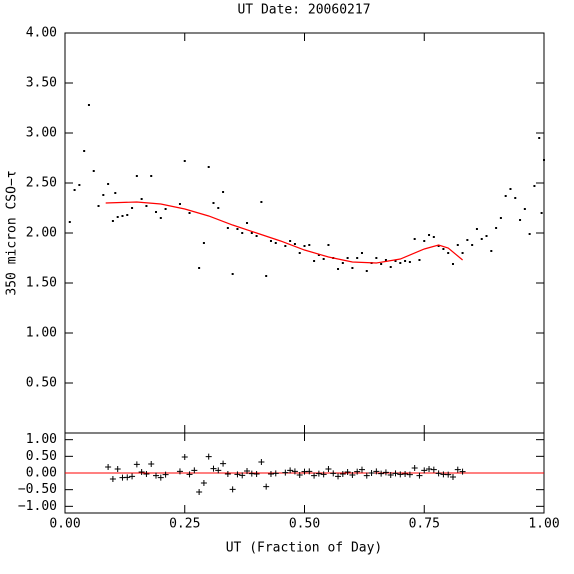 The image size is (574, 574). What do you see at coordinates (424, 524) in the screenshot?
I see `x-tick-label: 0.75` at bounding box center [424, 524].